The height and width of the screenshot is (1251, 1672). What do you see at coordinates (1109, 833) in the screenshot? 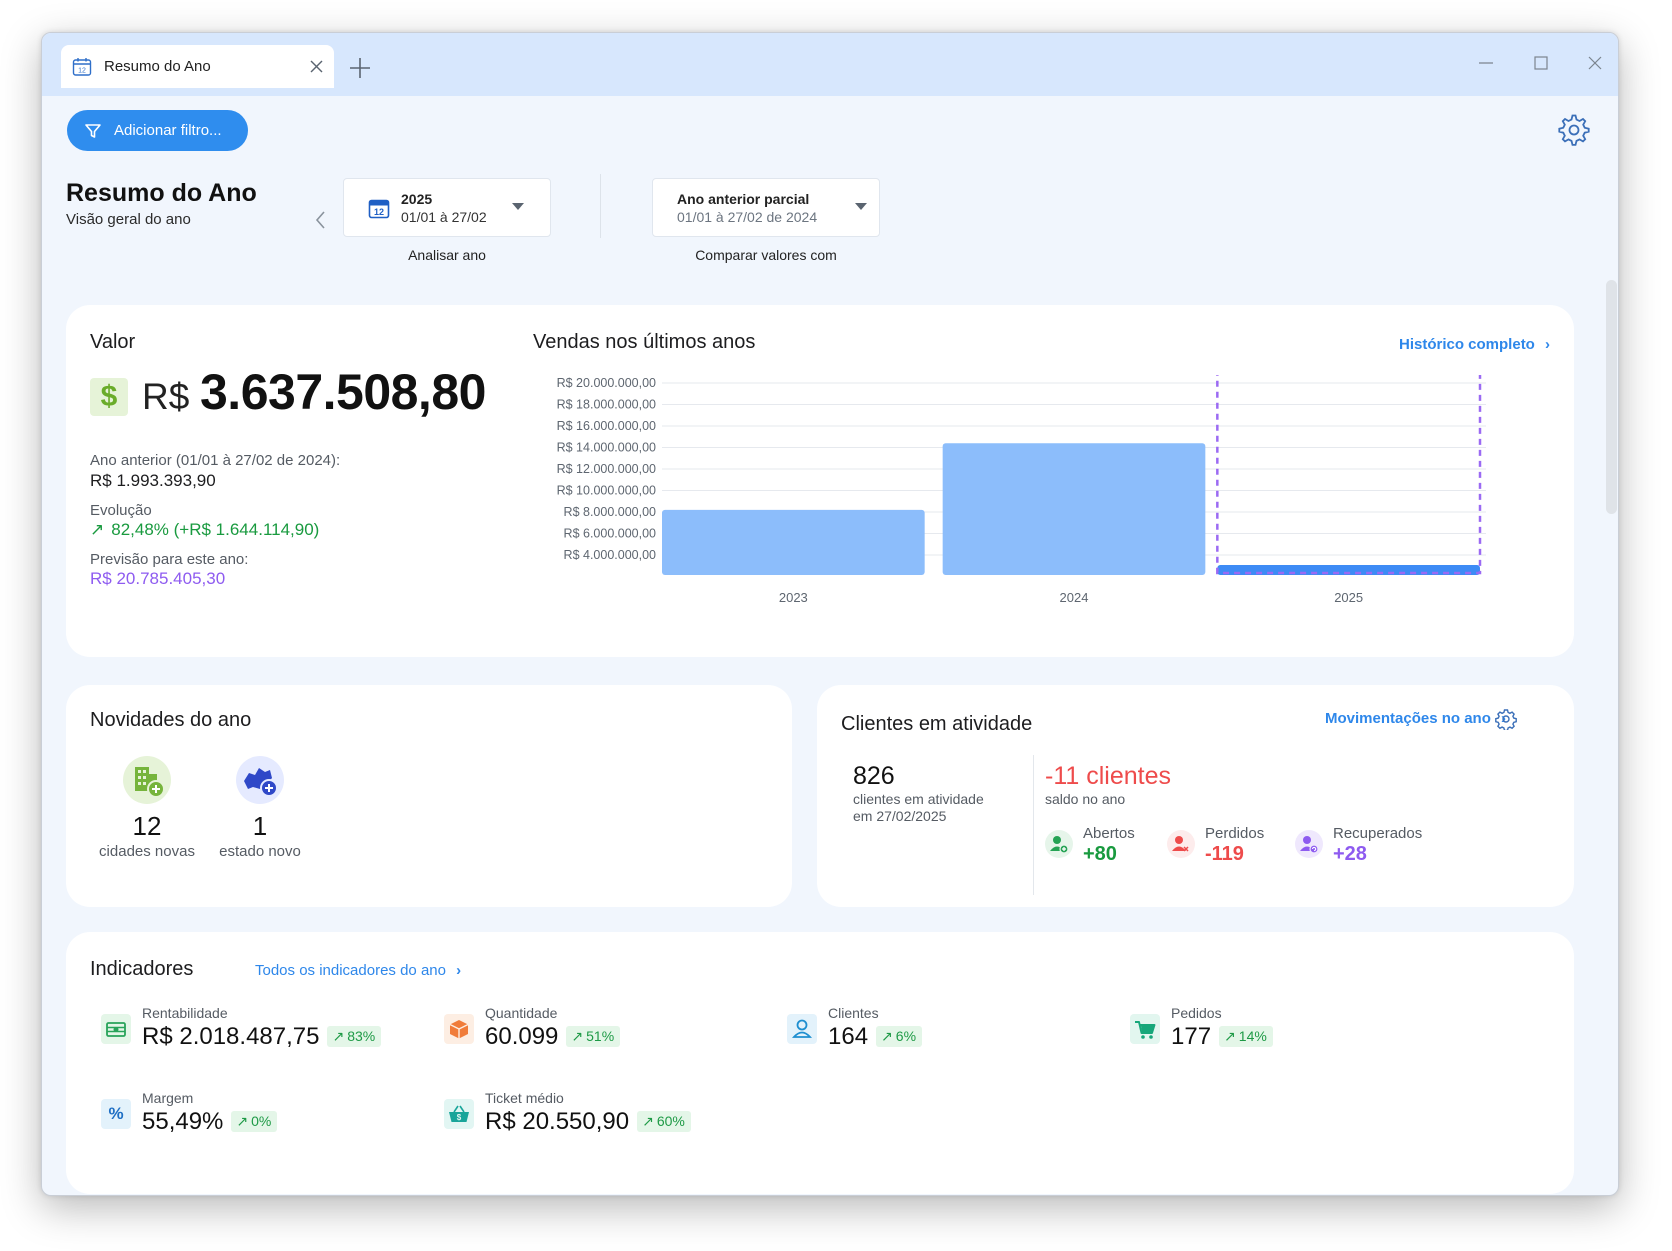
I see `opened-label: Abertos` at bounding box center [1109, 833].